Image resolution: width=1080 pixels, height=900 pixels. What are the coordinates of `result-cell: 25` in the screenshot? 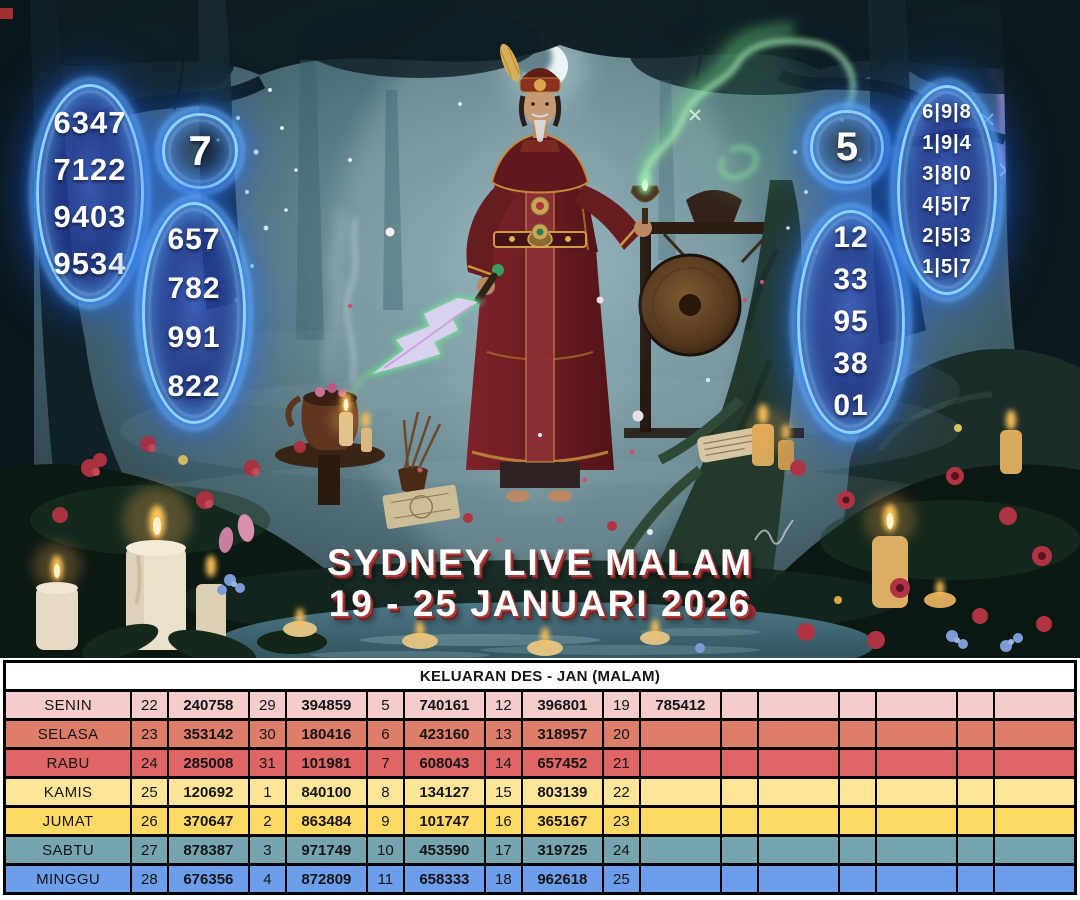 It's located at (621, 879).